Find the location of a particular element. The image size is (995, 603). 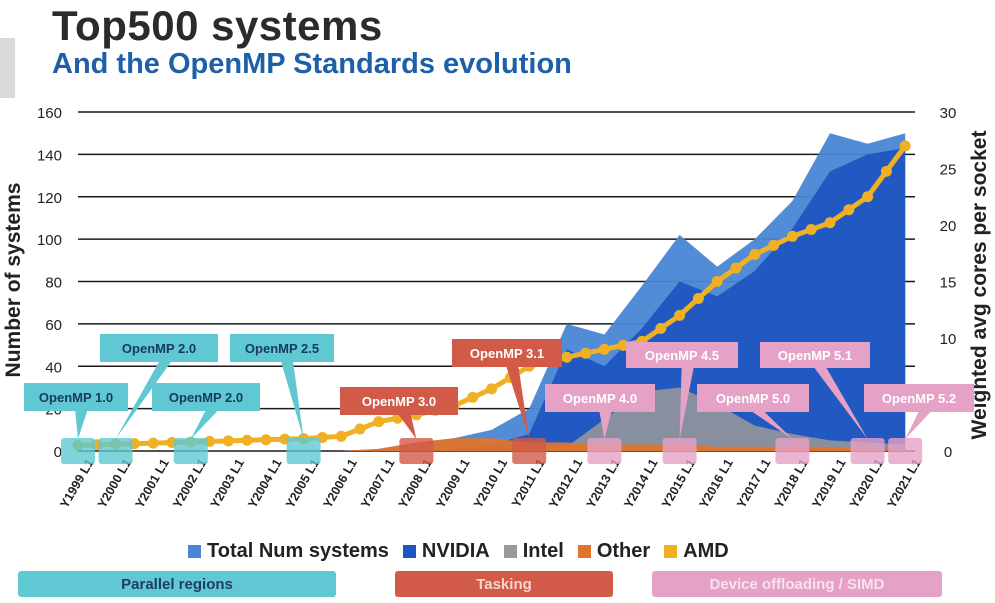

x-tick-label: Y2011 L1 is located at coordinates (528, 482).